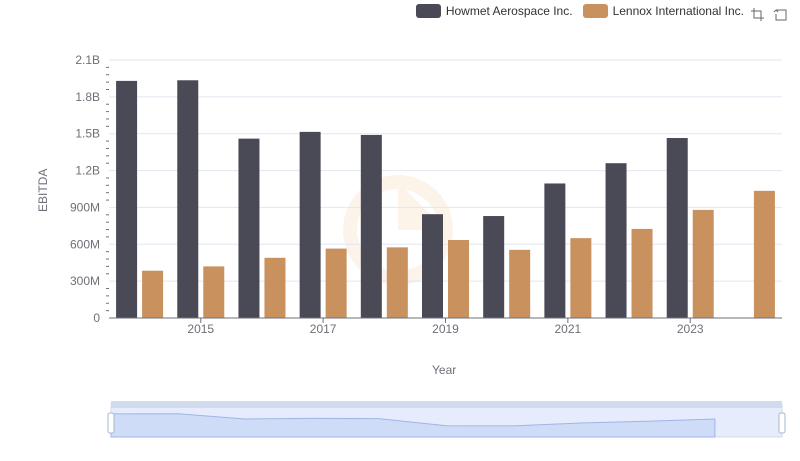  Describe the element at coordinates (616, 240) in the screenshot. I see `bar-howmet-2022` at that location.